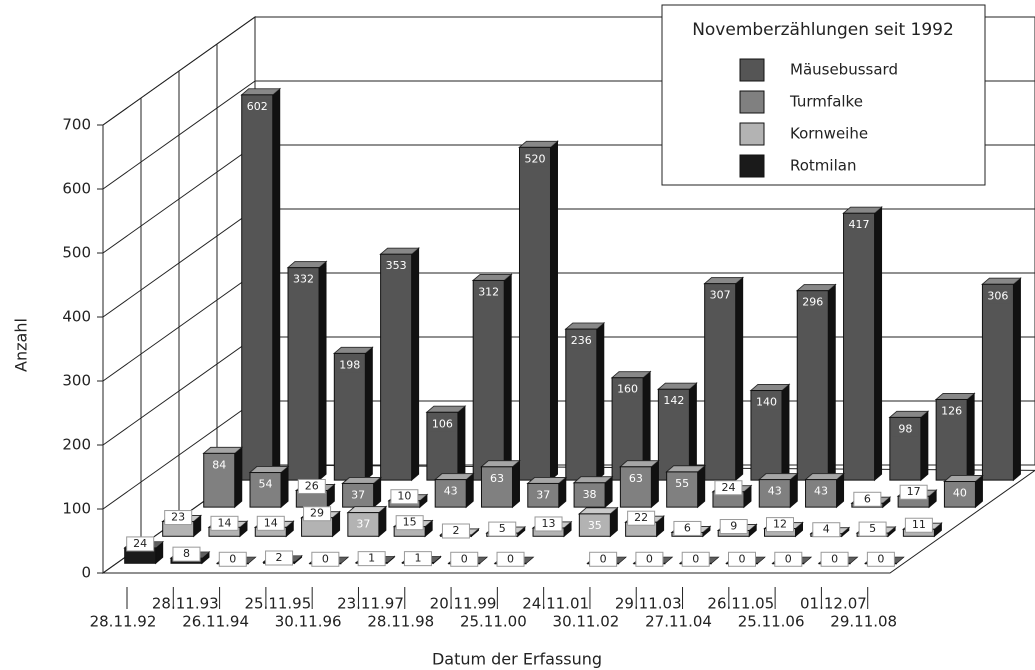 Image resolution: width=1035 pixels, height=670 pixels. I want to click on value-label: 23, so click(178, 517).